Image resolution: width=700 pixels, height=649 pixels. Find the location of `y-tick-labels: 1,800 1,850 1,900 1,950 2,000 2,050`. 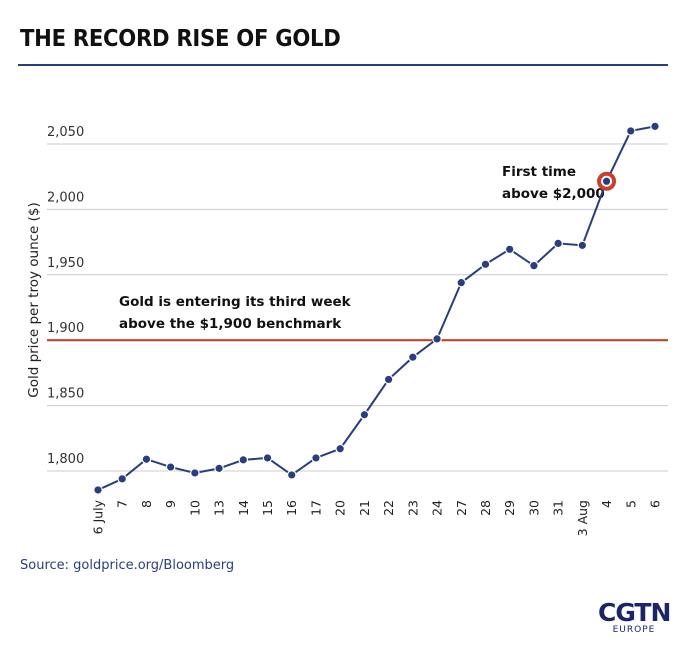

y-tick-labels: 1,800 1,850 1,900 1,950 2,000 2,050 is located at coordinates (65, 296).